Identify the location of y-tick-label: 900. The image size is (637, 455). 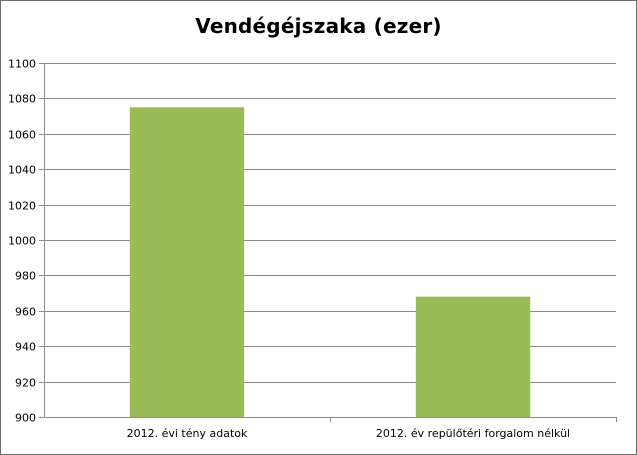
(25, 418).